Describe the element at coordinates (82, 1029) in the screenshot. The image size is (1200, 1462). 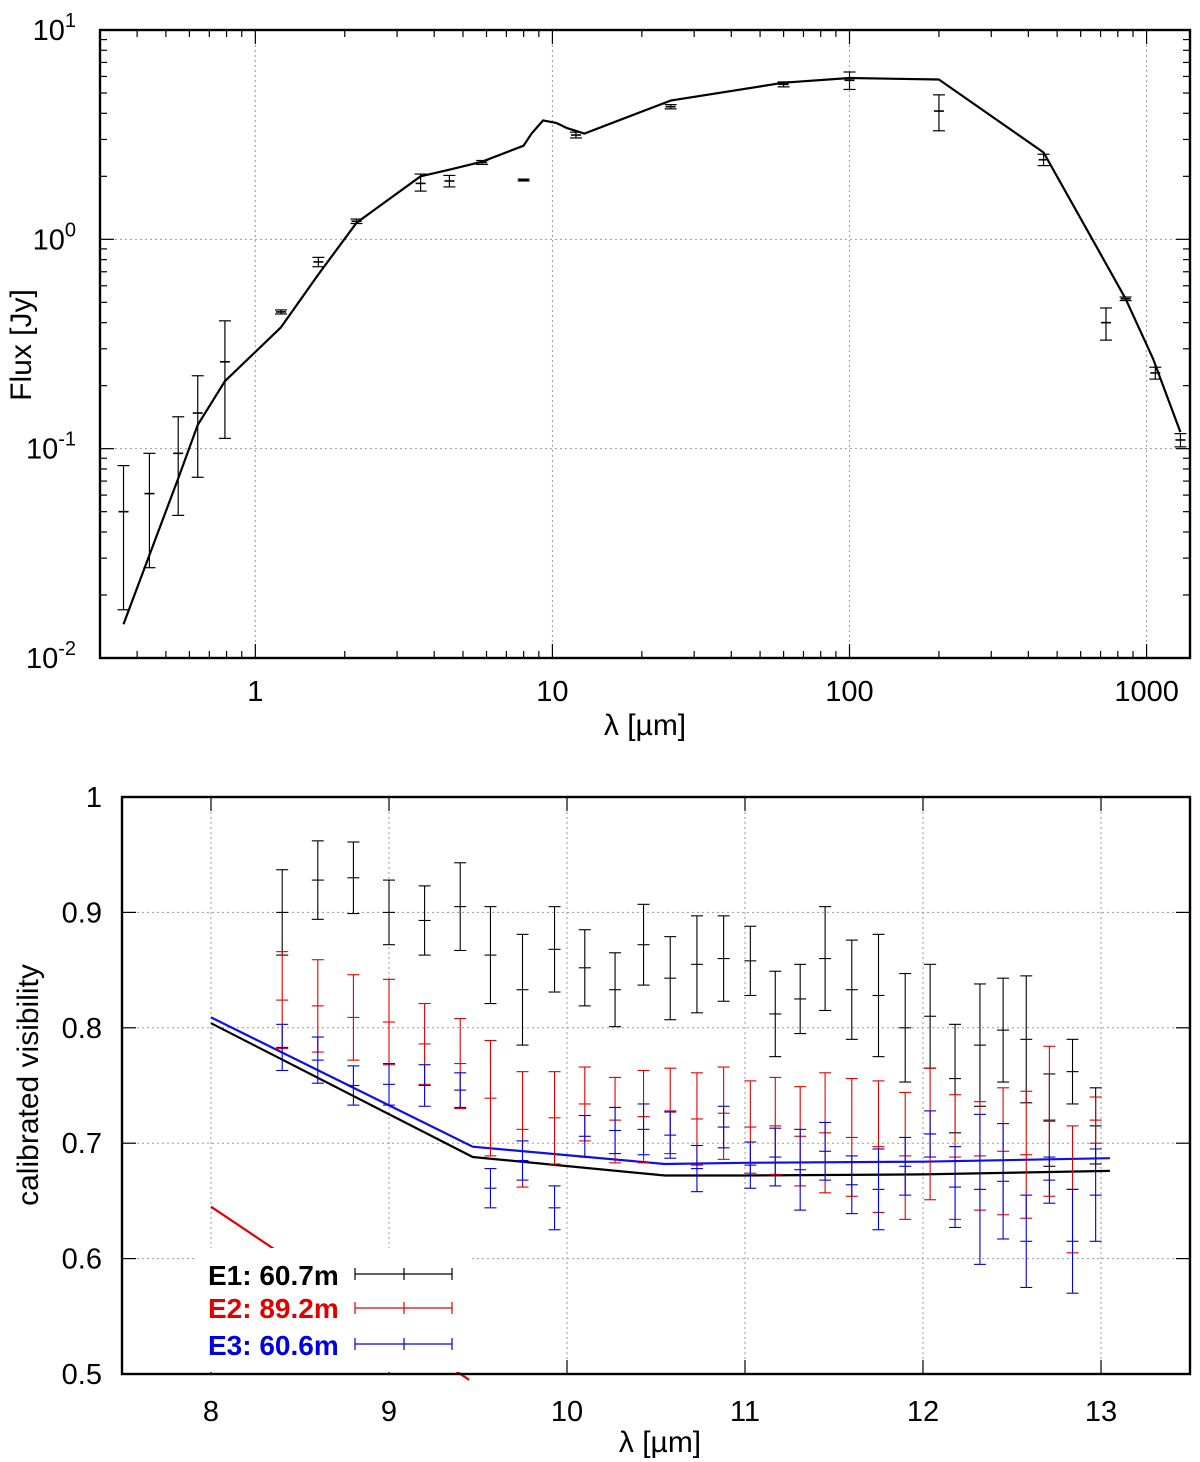
I see `visibility-y-tick-label: 0.8` at that location.